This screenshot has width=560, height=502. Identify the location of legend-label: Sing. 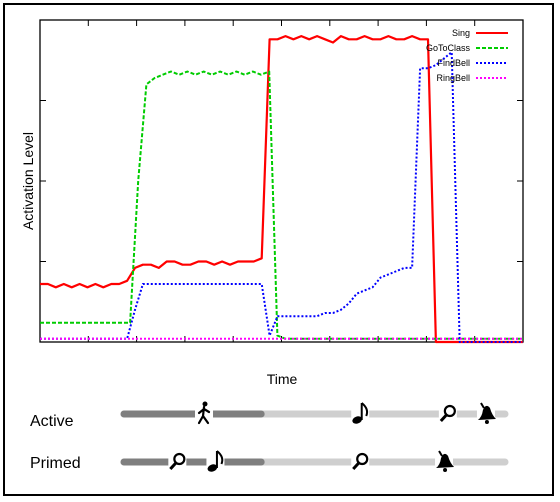
(461, 33).